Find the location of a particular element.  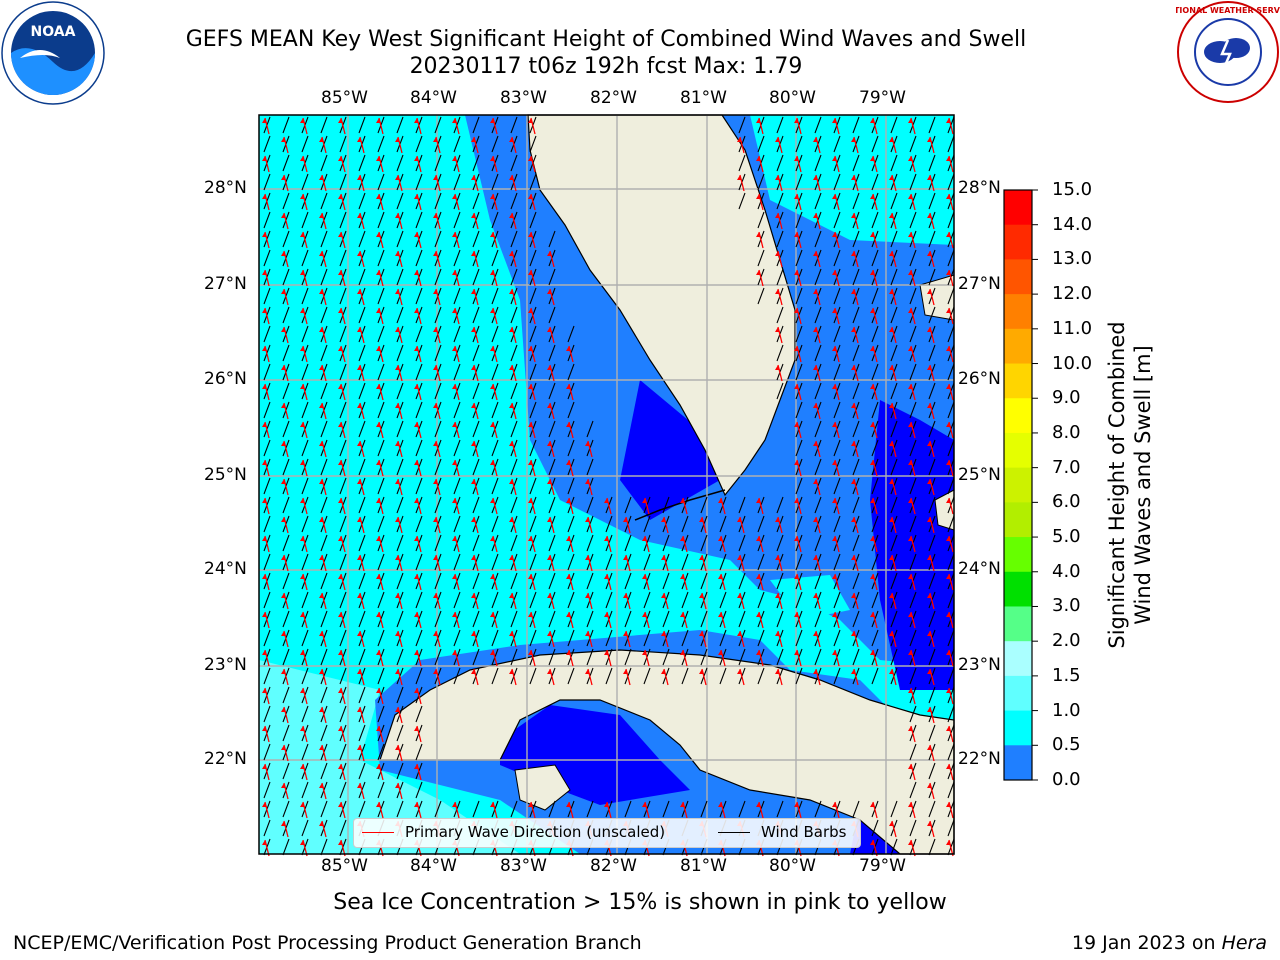

lon-label-top: 81°W is located at coordinates (703, 98).